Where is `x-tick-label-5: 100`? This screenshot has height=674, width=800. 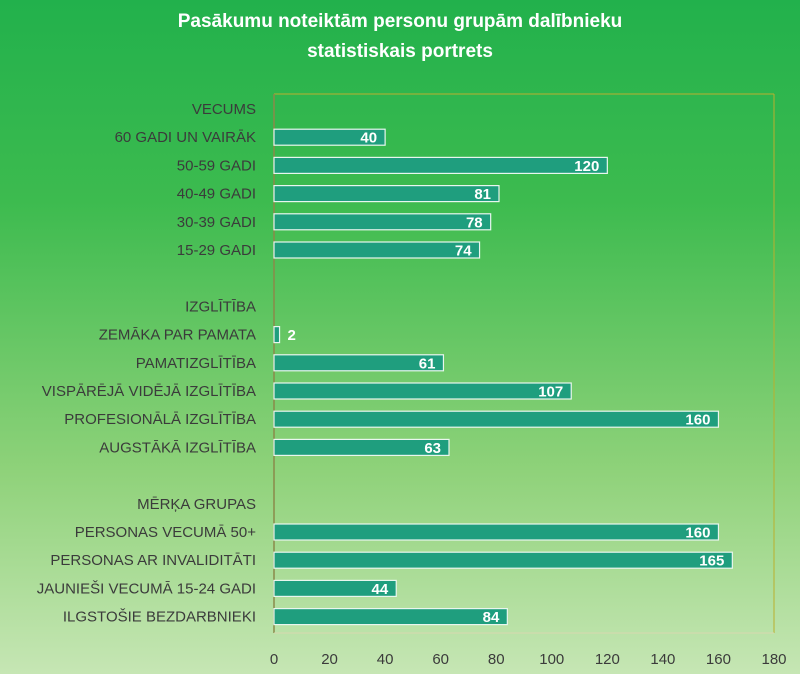 x-tick-label-5: 100 is located at coordinates (551, 659).